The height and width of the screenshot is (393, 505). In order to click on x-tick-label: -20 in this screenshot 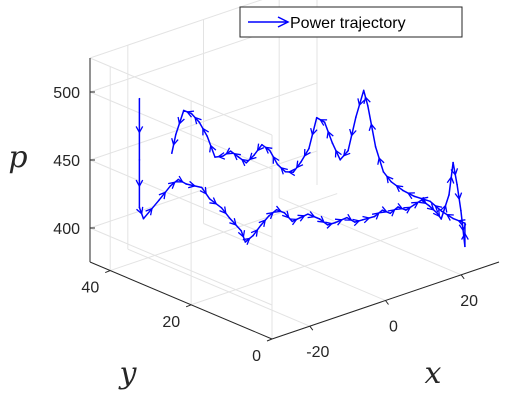, I will do `click(317, 352)`.